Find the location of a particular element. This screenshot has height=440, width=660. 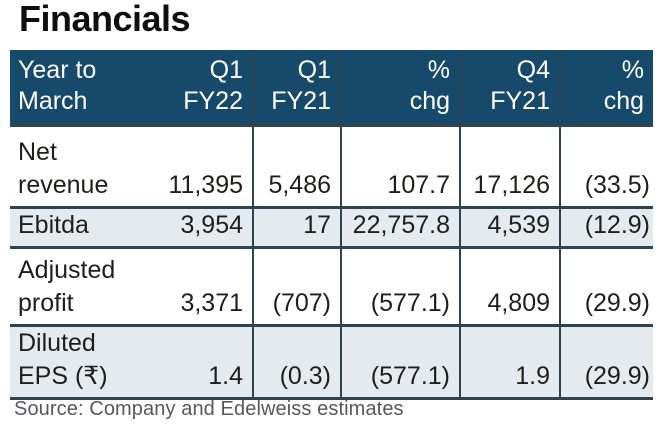

header-line2: March is located at coordinates (53, 100).